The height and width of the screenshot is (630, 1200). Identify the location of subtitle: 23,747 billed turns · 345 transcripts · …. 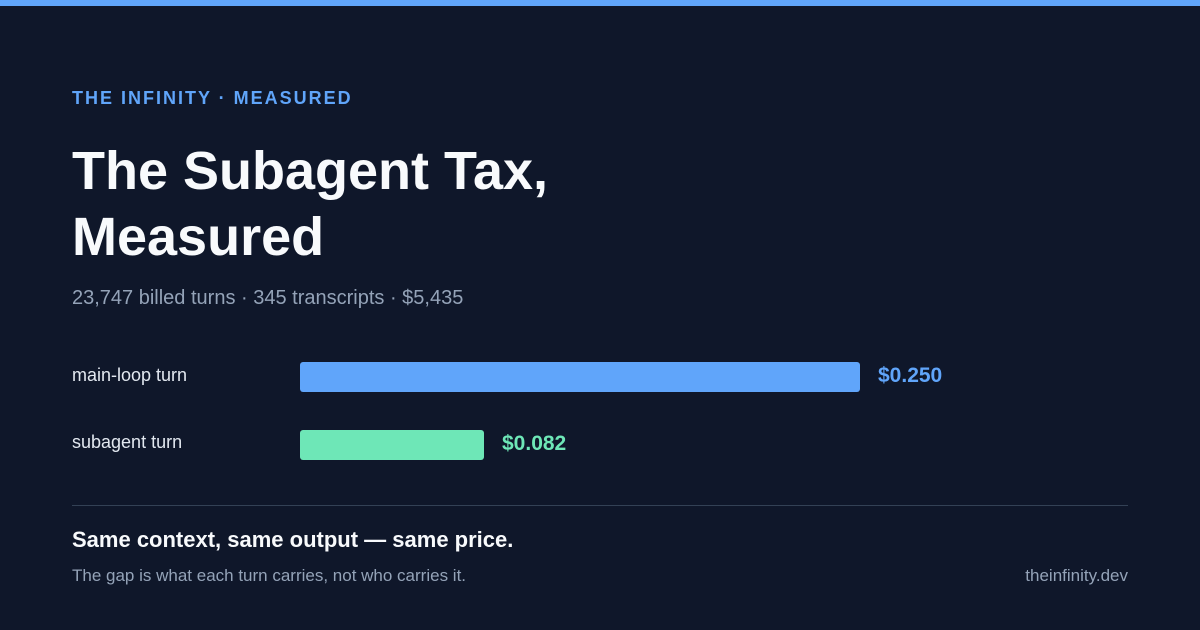
(268, 298).